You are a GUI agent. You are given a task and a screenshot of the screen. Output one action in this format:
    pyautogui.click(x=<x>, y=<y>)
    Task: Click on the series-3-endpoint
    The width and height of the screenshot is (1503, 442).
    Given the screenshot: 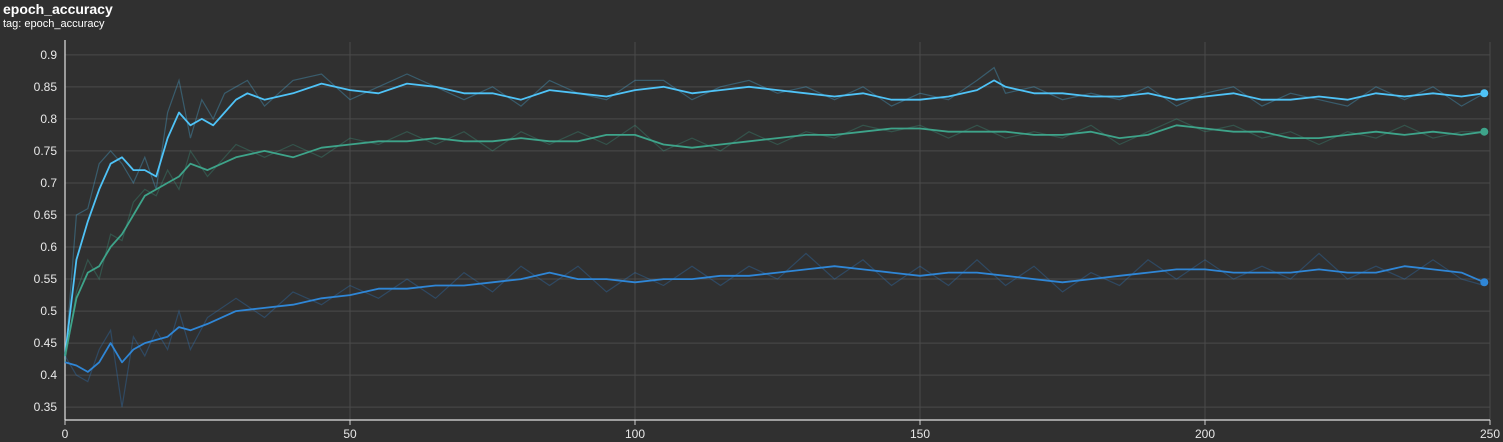 What is the action you would take?
    pyautogui.click(x=1484, y=282)
    